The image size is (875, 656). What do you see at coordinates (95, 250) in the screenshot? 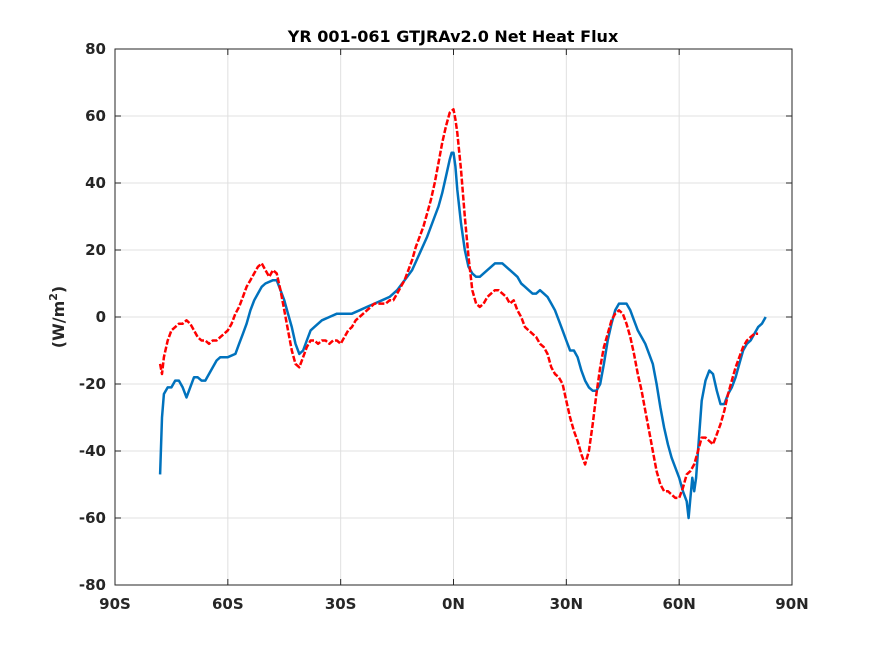
I see `y-tick-label: 20` at bounding box center [95, 250].